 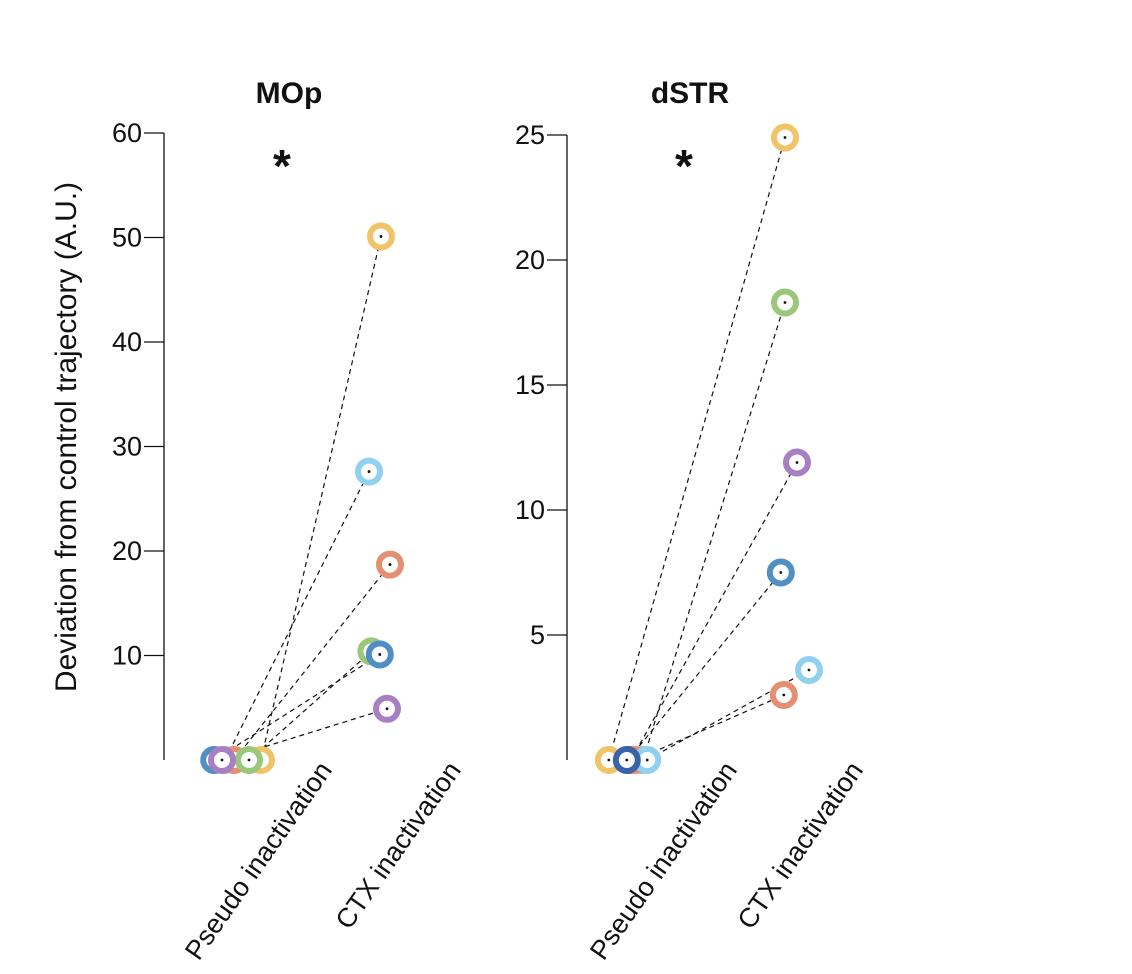 I want to click on y-tick-label: 15, so click(x=530, y=385).